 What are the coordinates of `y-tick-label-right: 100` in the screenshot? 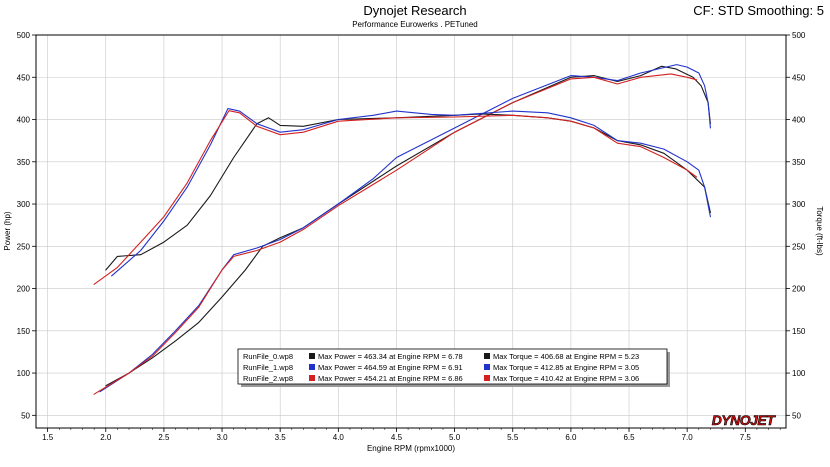 It's located at (799, 373).